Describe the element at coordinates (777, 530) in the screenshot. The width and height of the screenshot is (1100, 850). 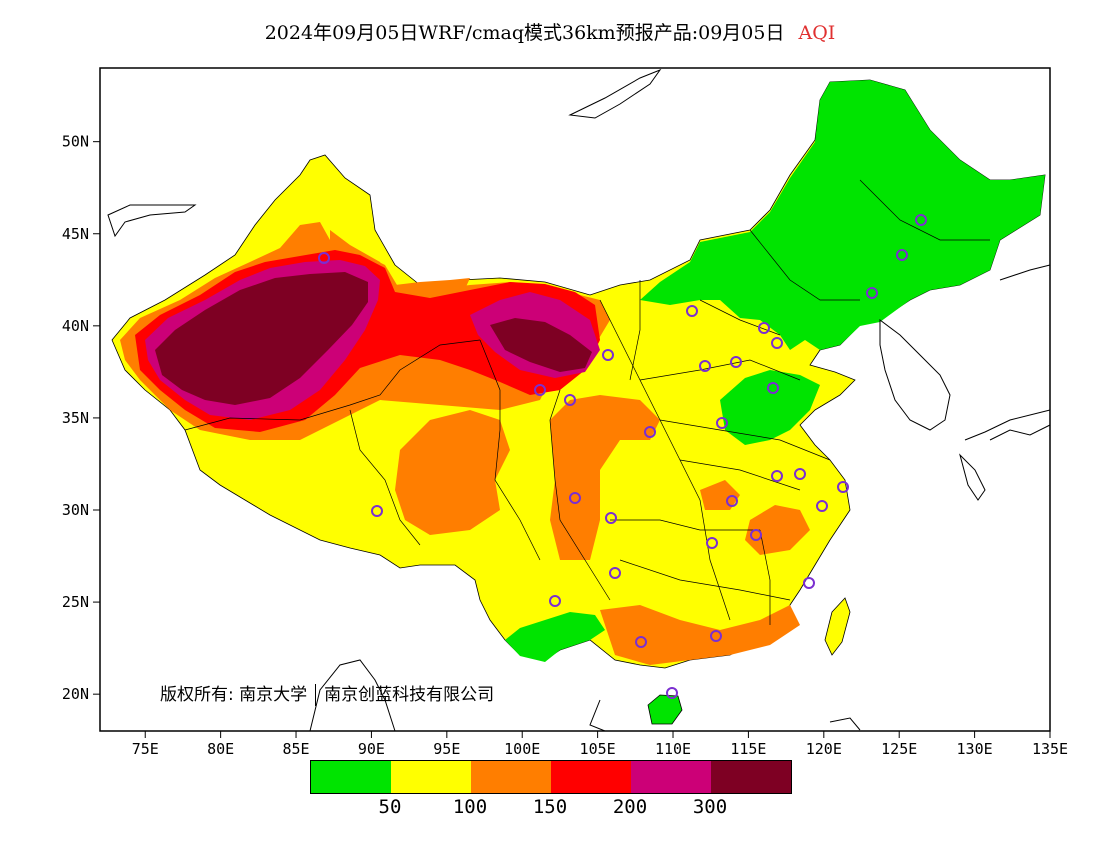
I see `region-orange-east` at that location.